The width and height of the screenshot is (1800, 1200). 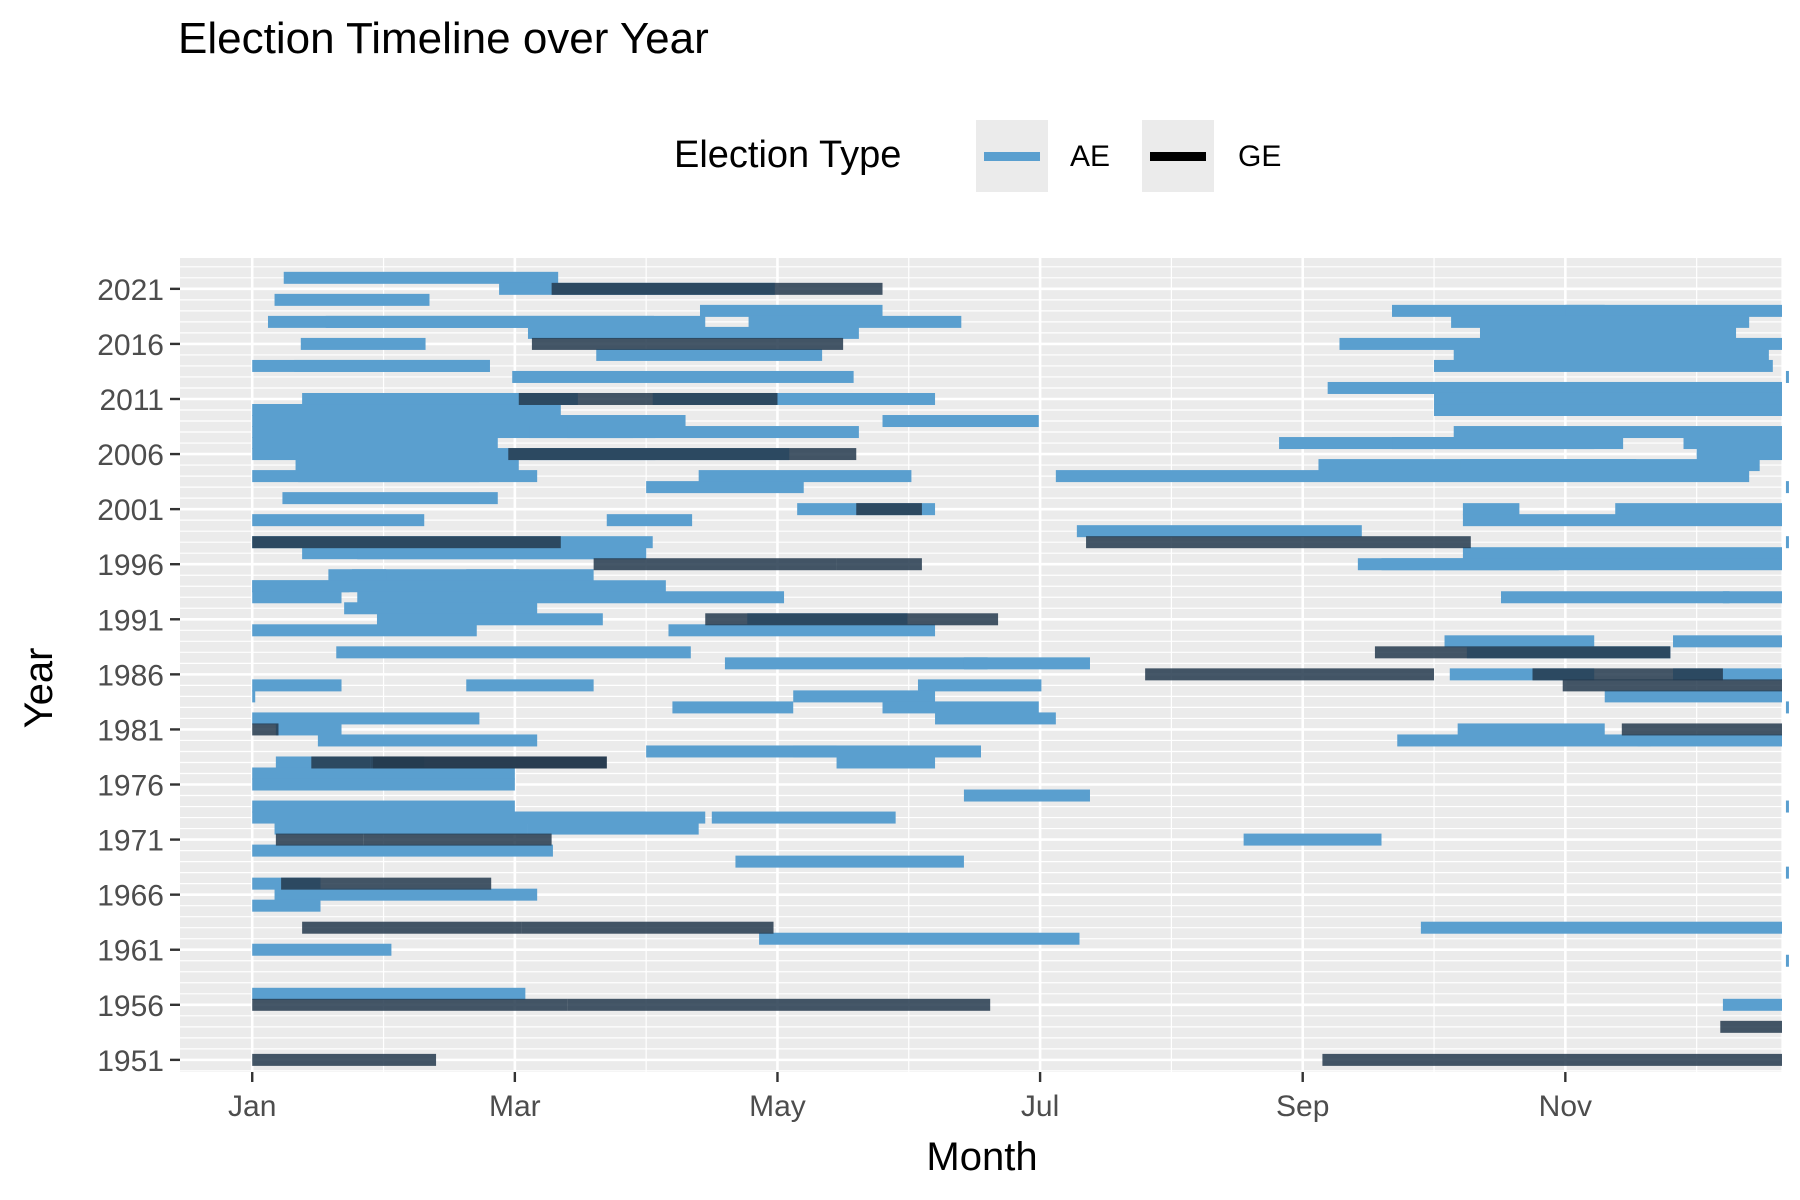 I want to click on legend-key-ge, so click(x=1178, y=156).